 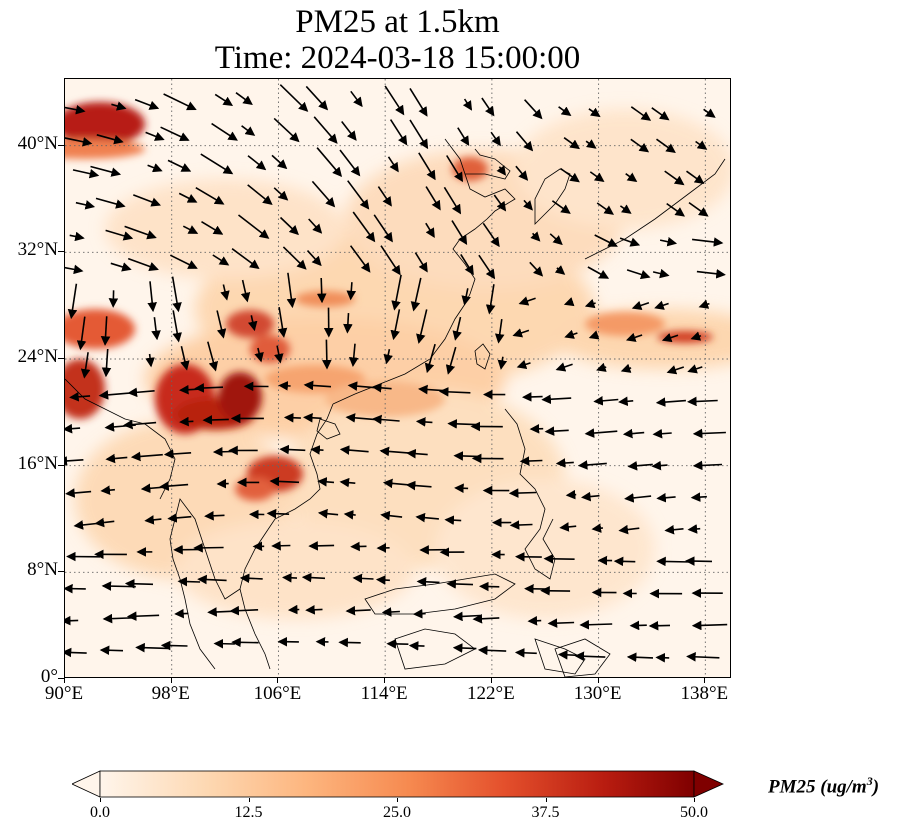 What do you see at coordinates (49, 676) in the screenshot?
I see `y-tick-label: 0°` at bounding box center [49, 676].